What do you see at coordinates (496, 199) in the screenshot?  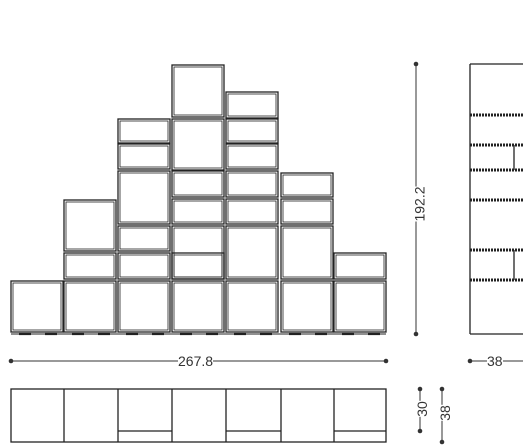 I see `side-elevation-view` at bounding box center [496, 199].